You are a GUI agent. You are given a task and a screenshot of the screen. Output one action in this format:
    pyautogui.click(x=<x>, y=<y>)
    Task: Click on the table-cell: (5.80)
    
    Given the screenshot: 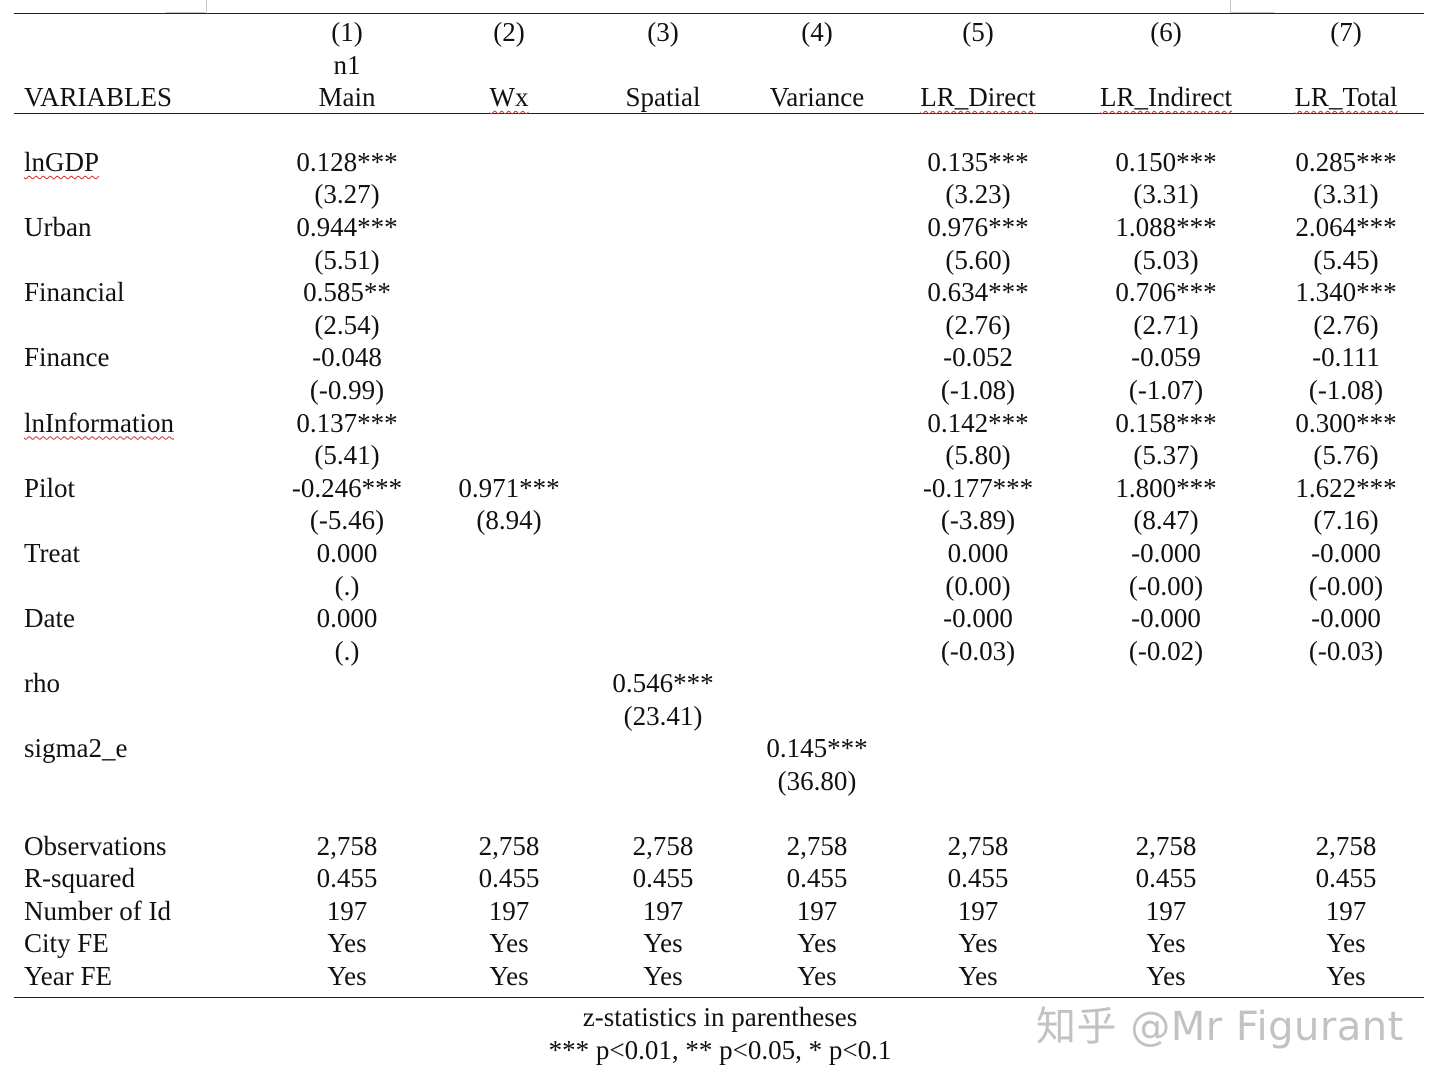 What is the action you would take?
    pyautogui.click(x=978, y=455)
    